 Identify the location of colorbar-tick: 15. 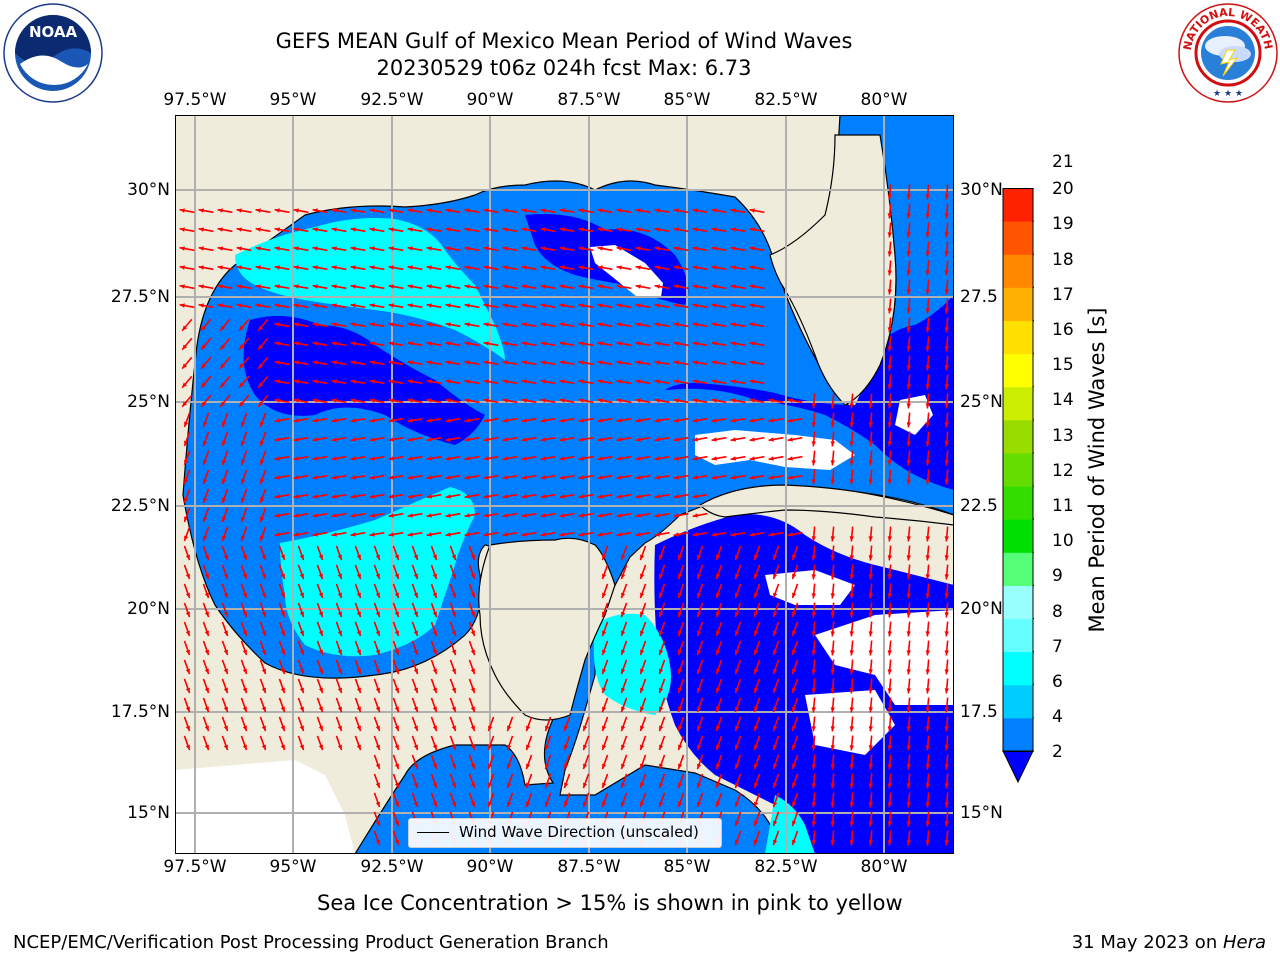
(1063, 365).